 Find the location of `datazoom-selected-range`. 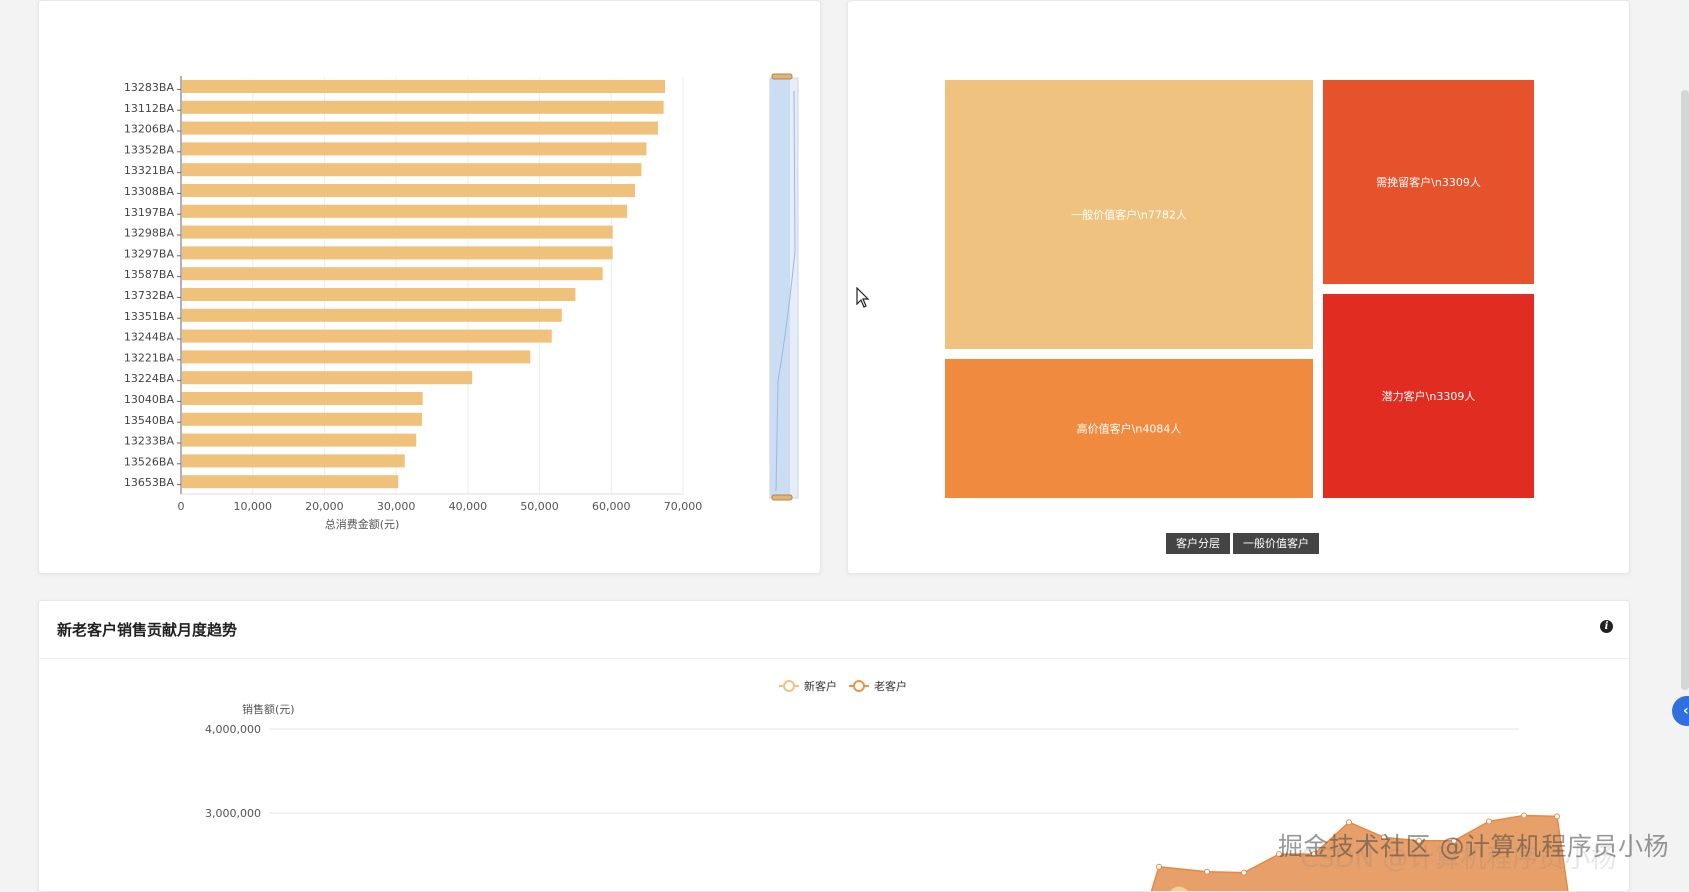

datazoom-selected-range is located at coordinates (780, 288).